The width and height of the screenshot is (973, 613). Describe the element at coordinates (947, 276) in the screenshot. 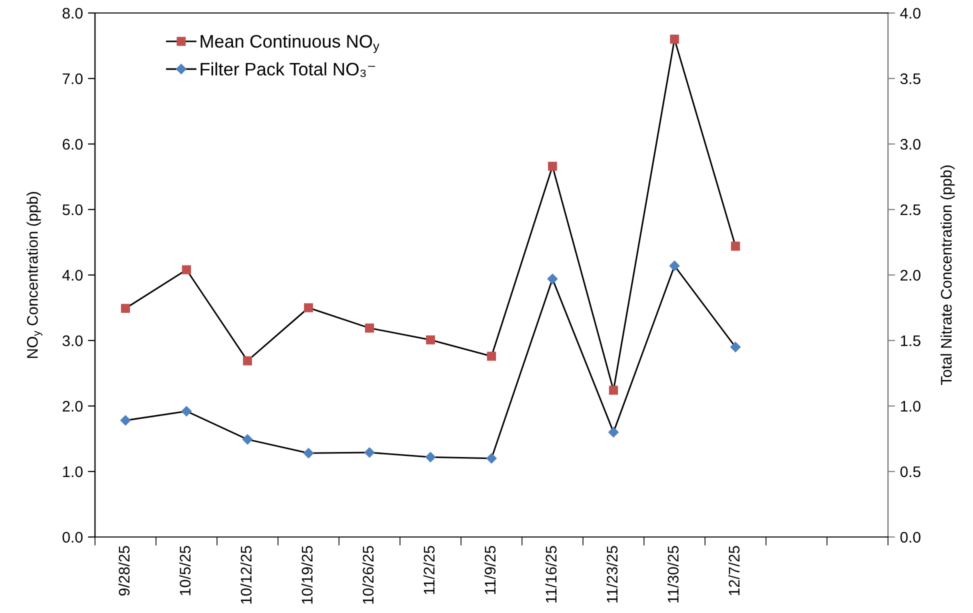

I see `y2-axis-title: Total Nitrate Concentration (ppb)` at that location.